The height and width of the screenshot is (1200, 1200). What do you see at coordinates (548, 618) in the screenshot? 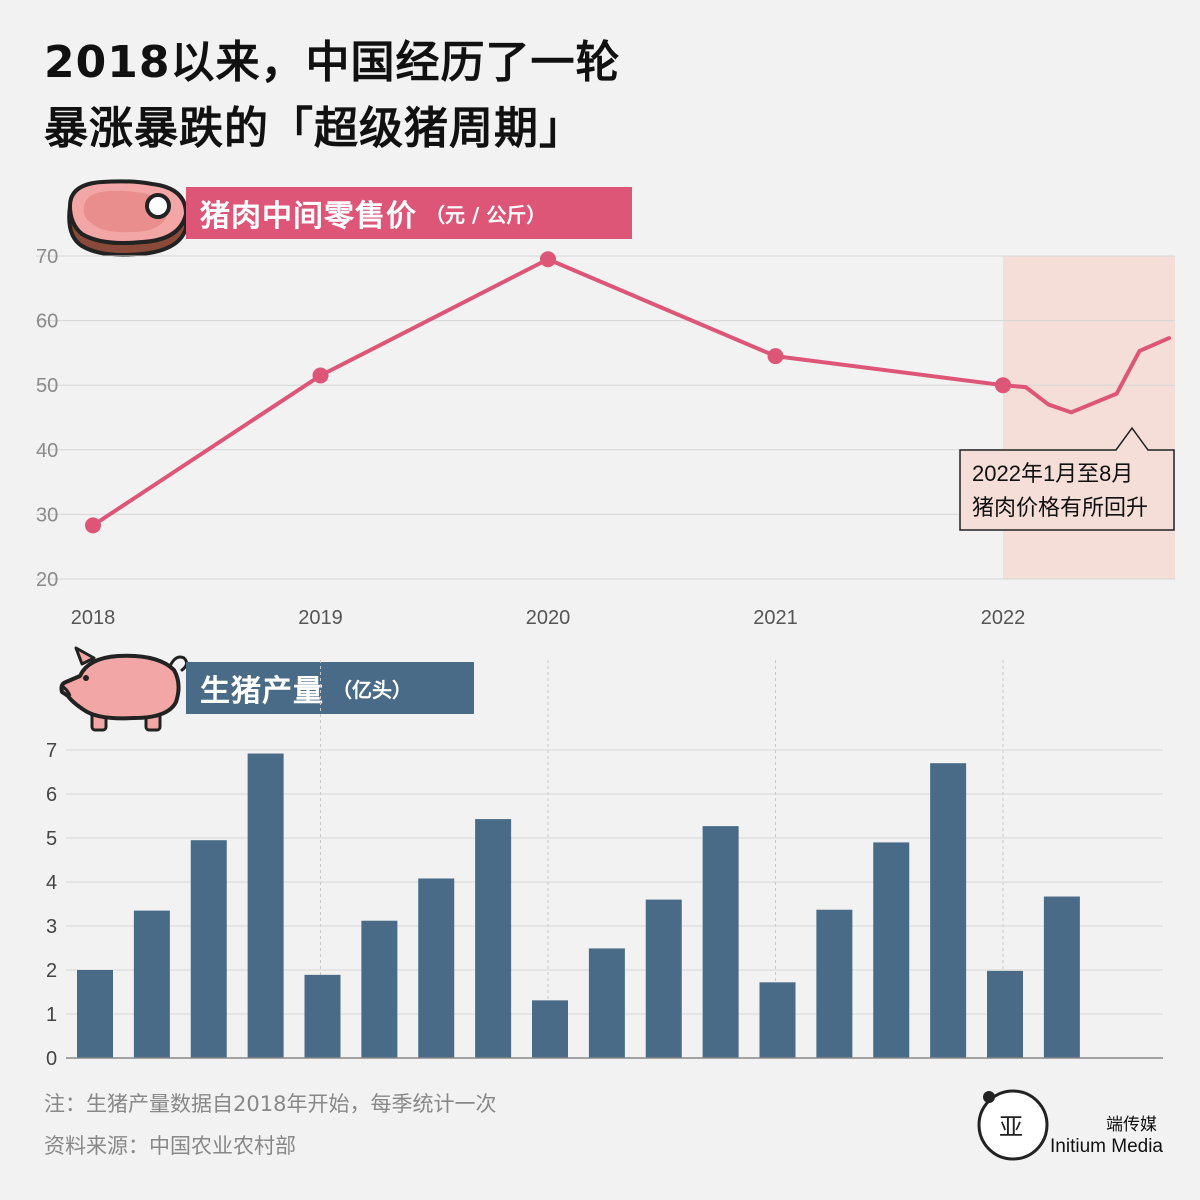
I see `price-x-tick-label: 2020` at bounding box center [548, 618].